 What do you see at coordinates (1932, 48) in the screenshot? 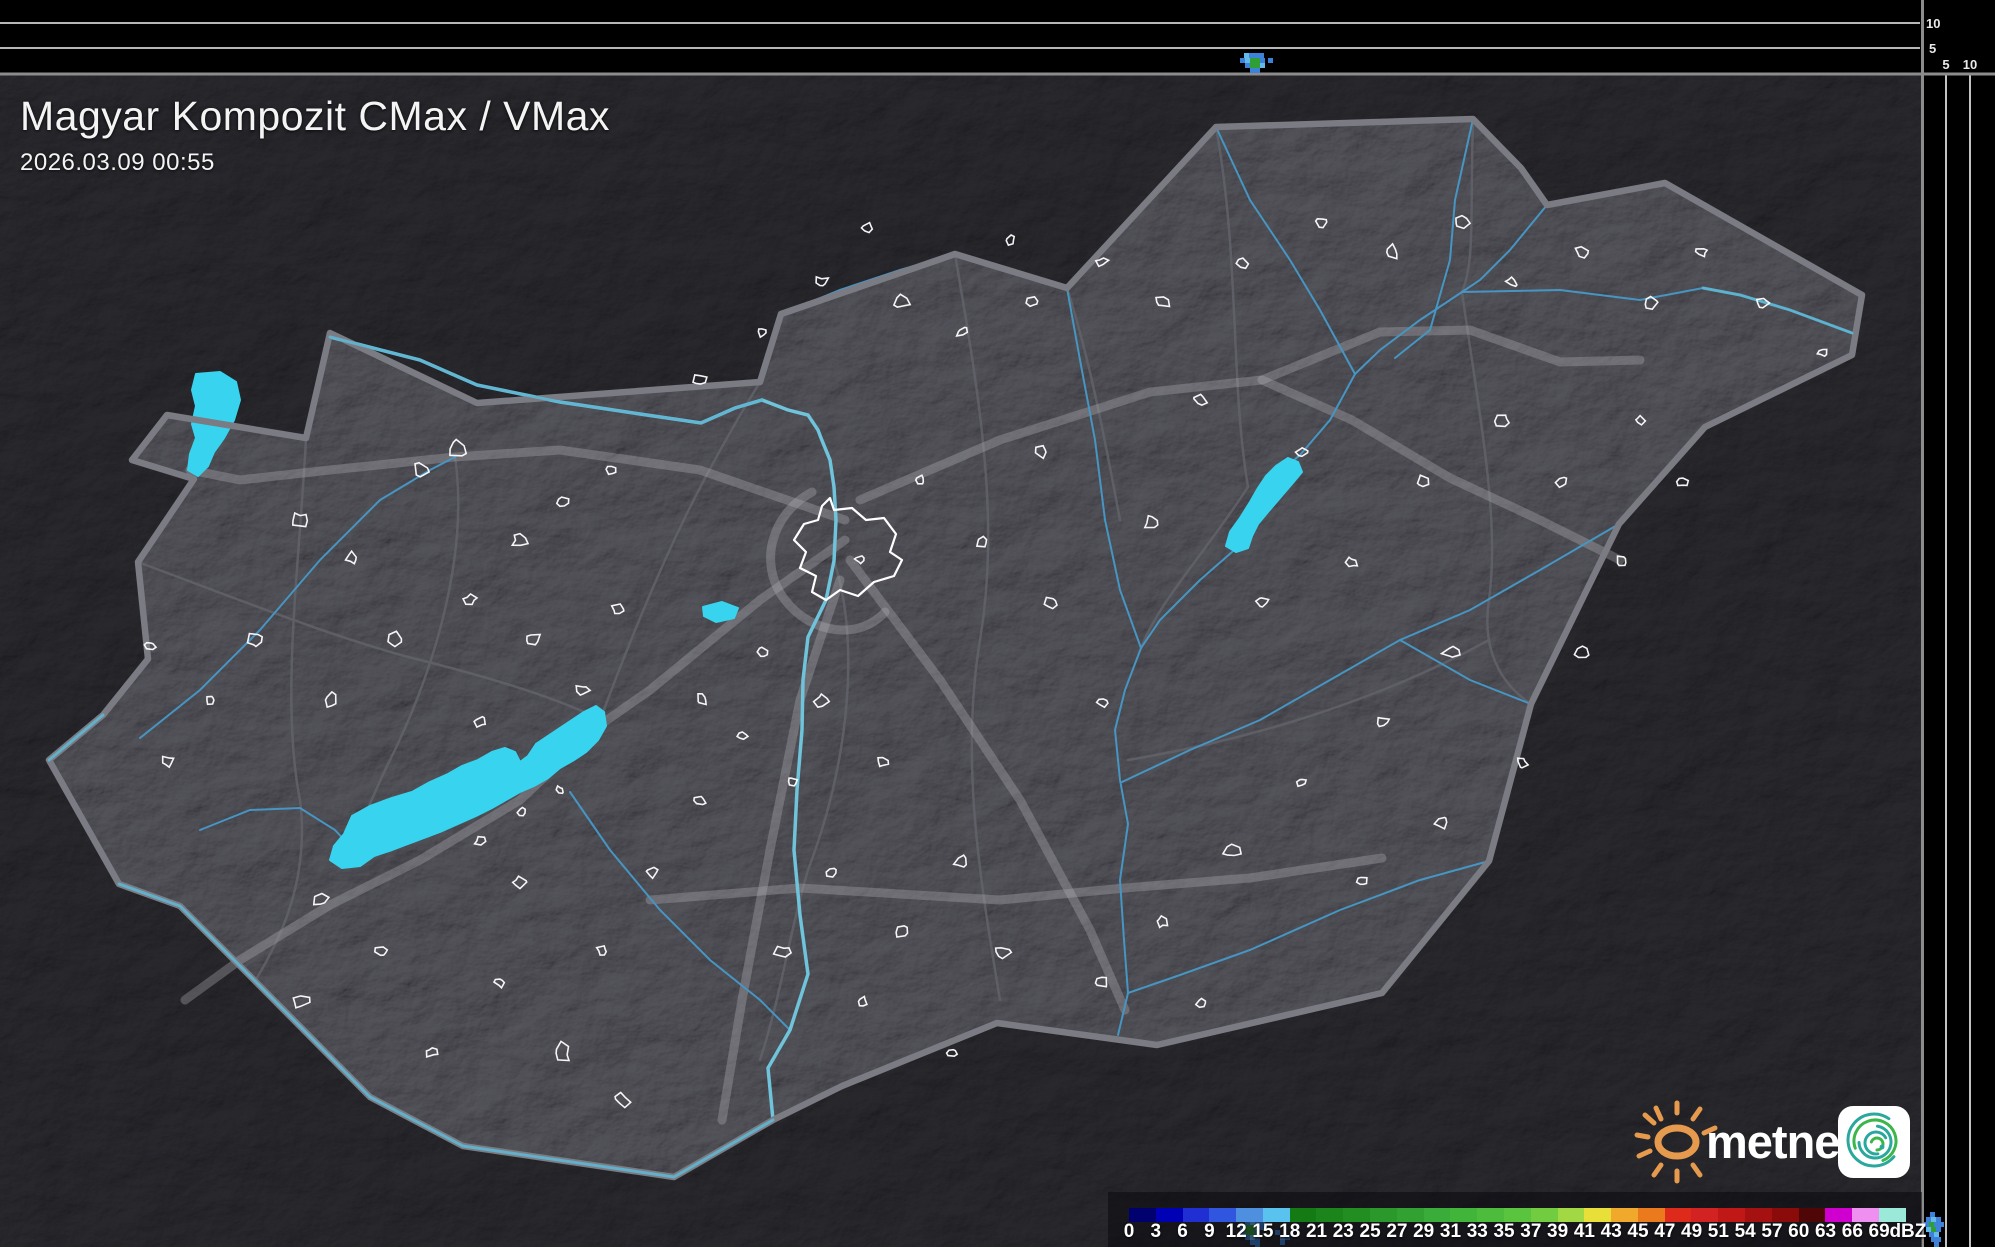
I see `top-panel-5km-label: 5` at bounding box center [1932, 48].